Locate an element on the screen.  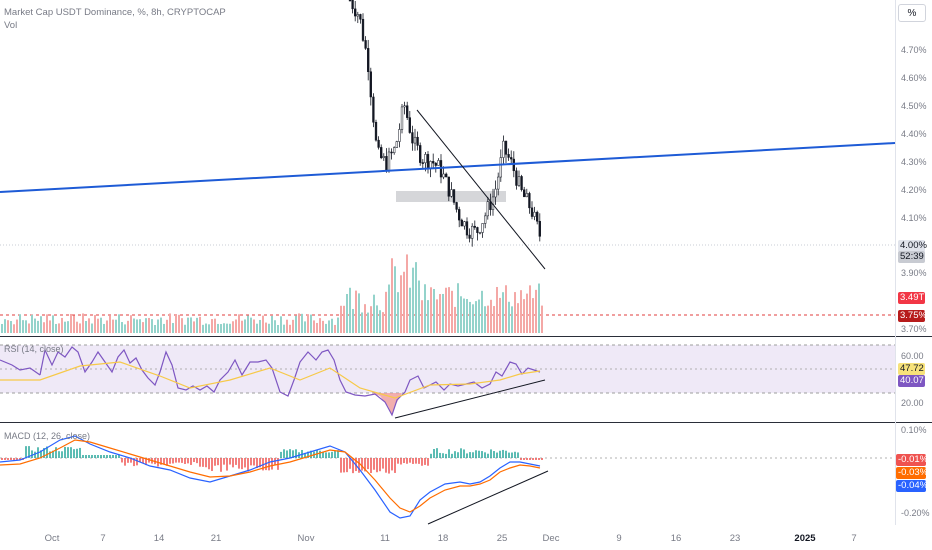
rsi-label: RSI (14, close) is located at coordinates (34, 349).